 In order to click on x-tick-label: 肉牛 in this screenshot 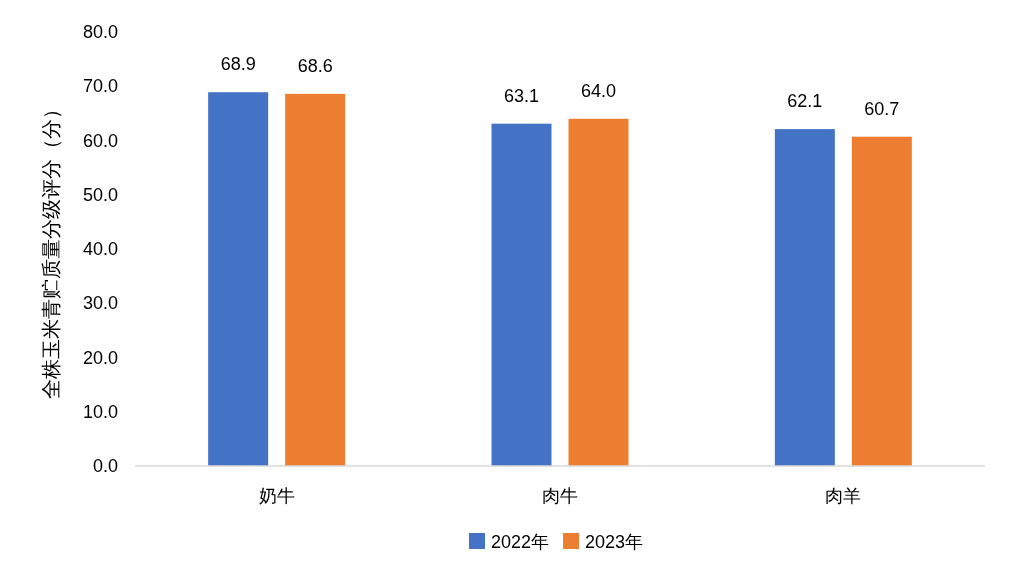, I will do `click(560, 496)`.